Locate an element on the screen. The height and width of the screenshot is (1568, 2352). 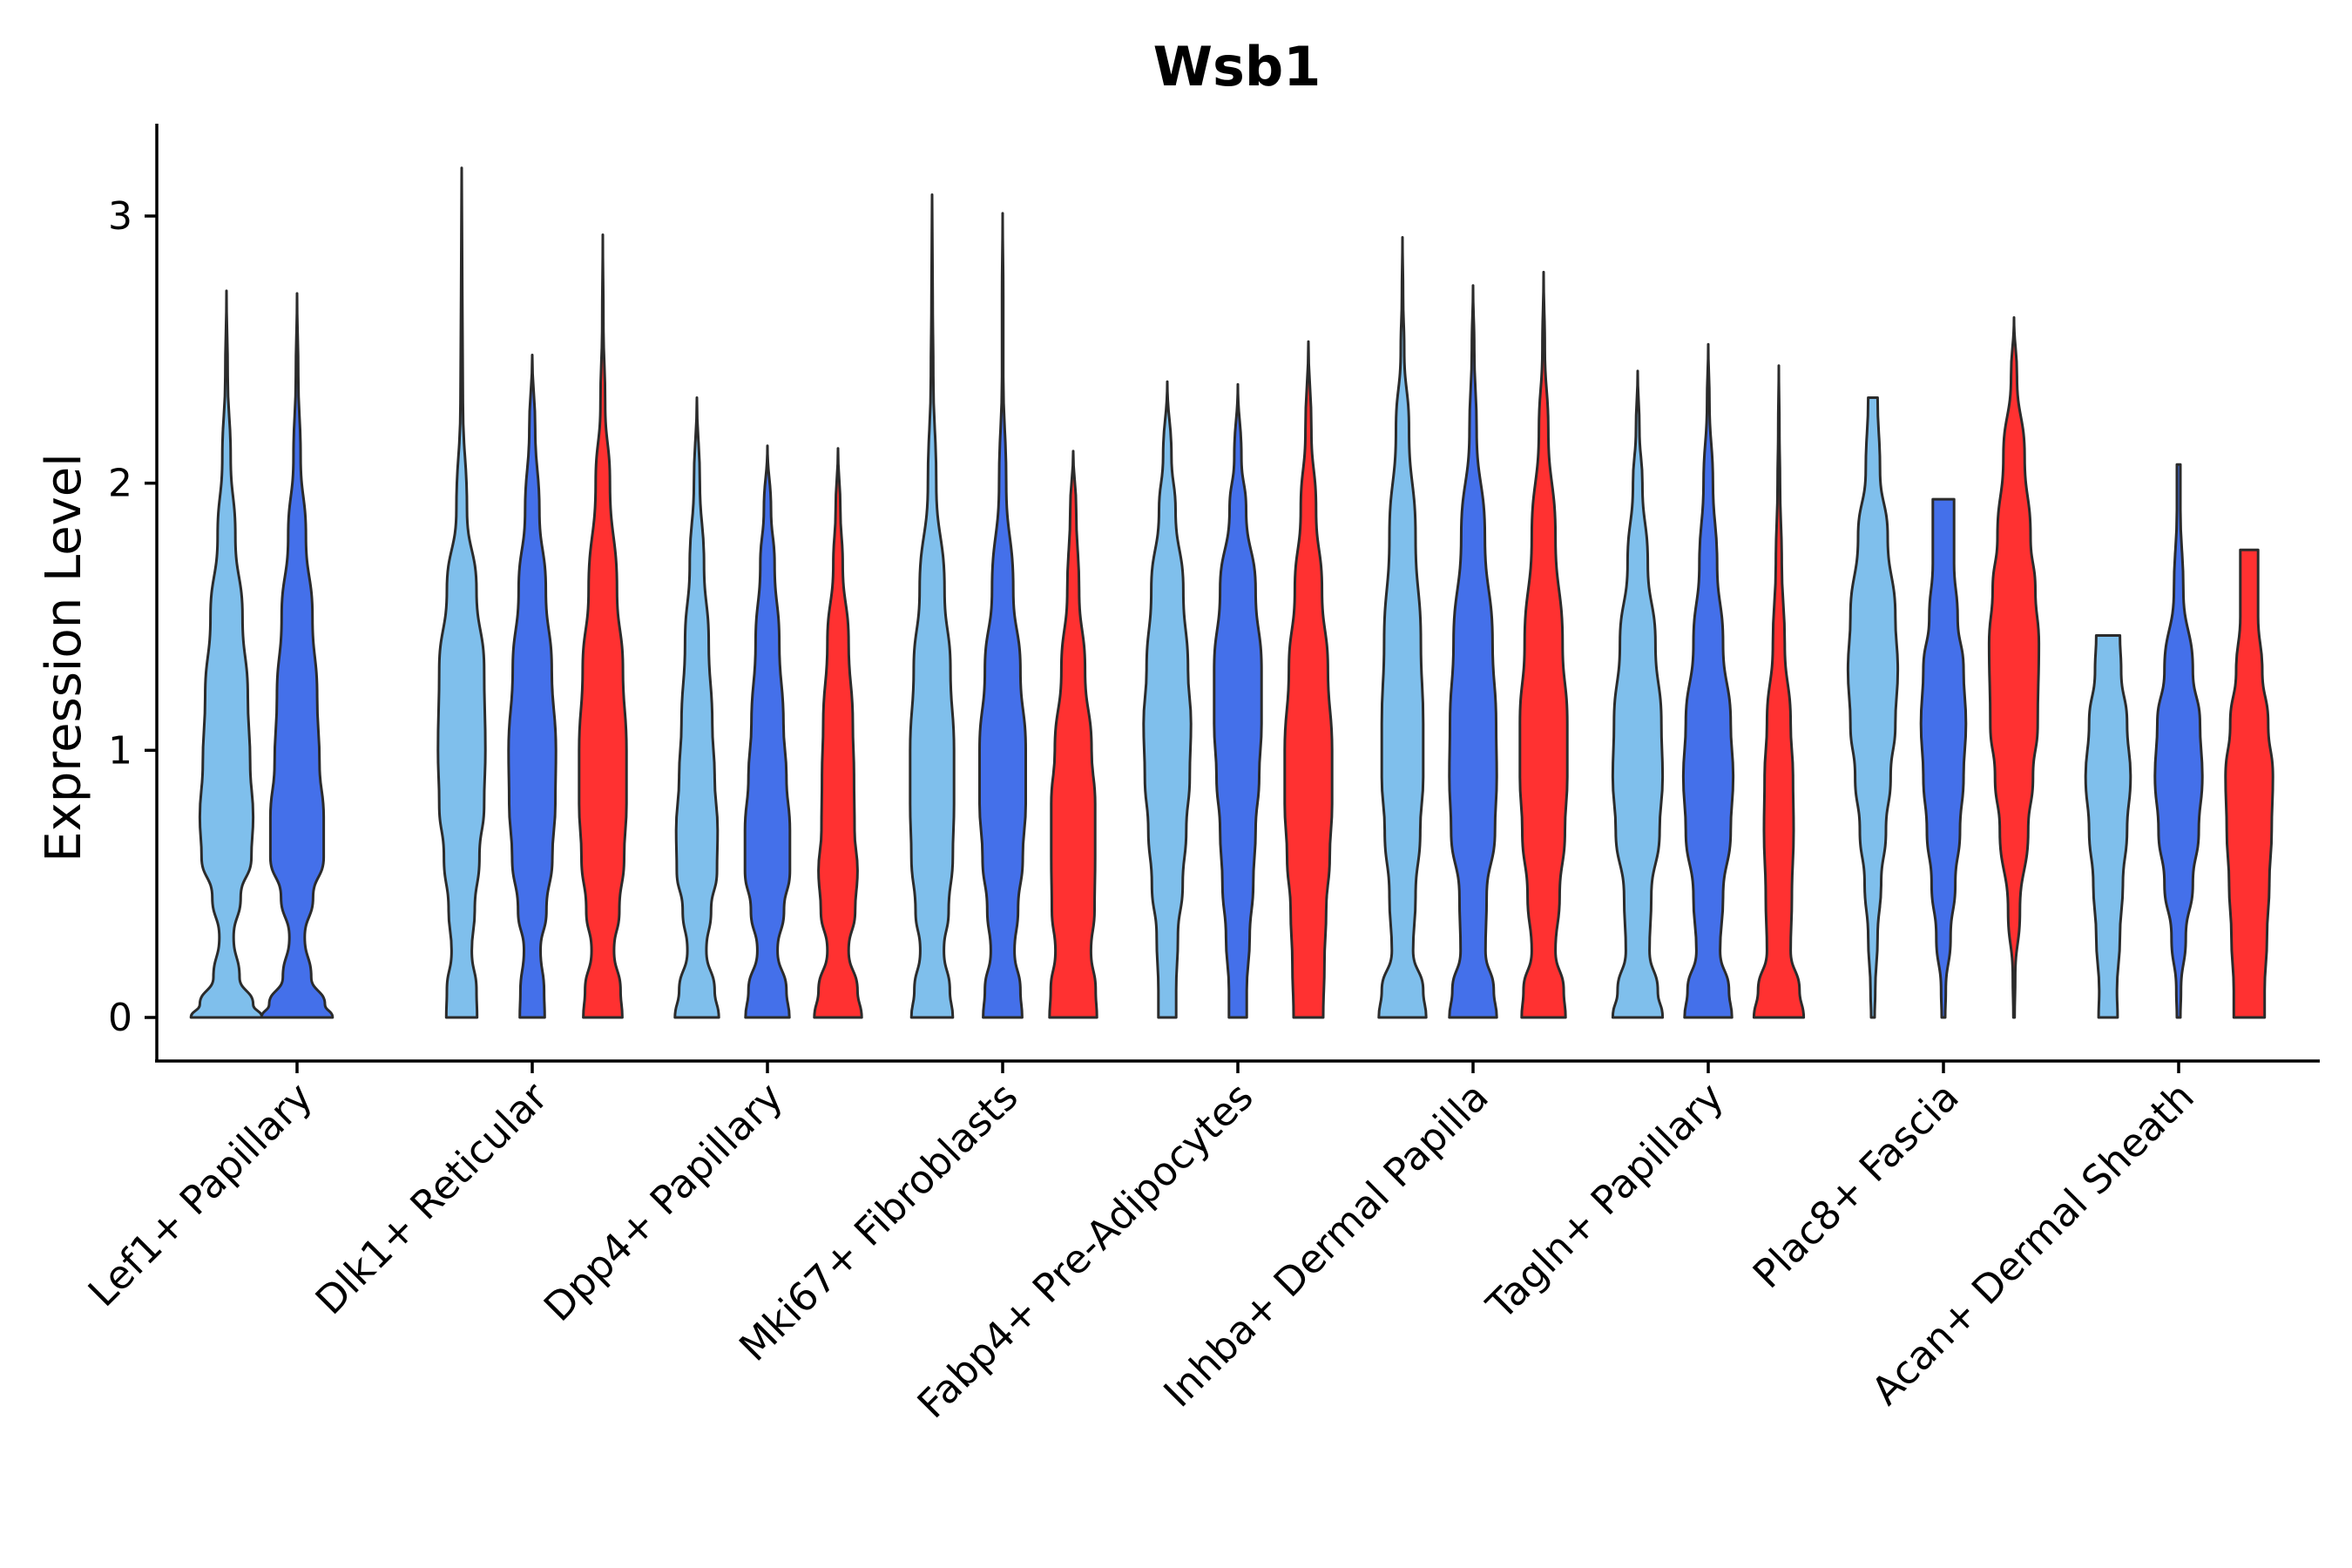
y-tick-label-3: 3 is located at coordinates (120, 216).